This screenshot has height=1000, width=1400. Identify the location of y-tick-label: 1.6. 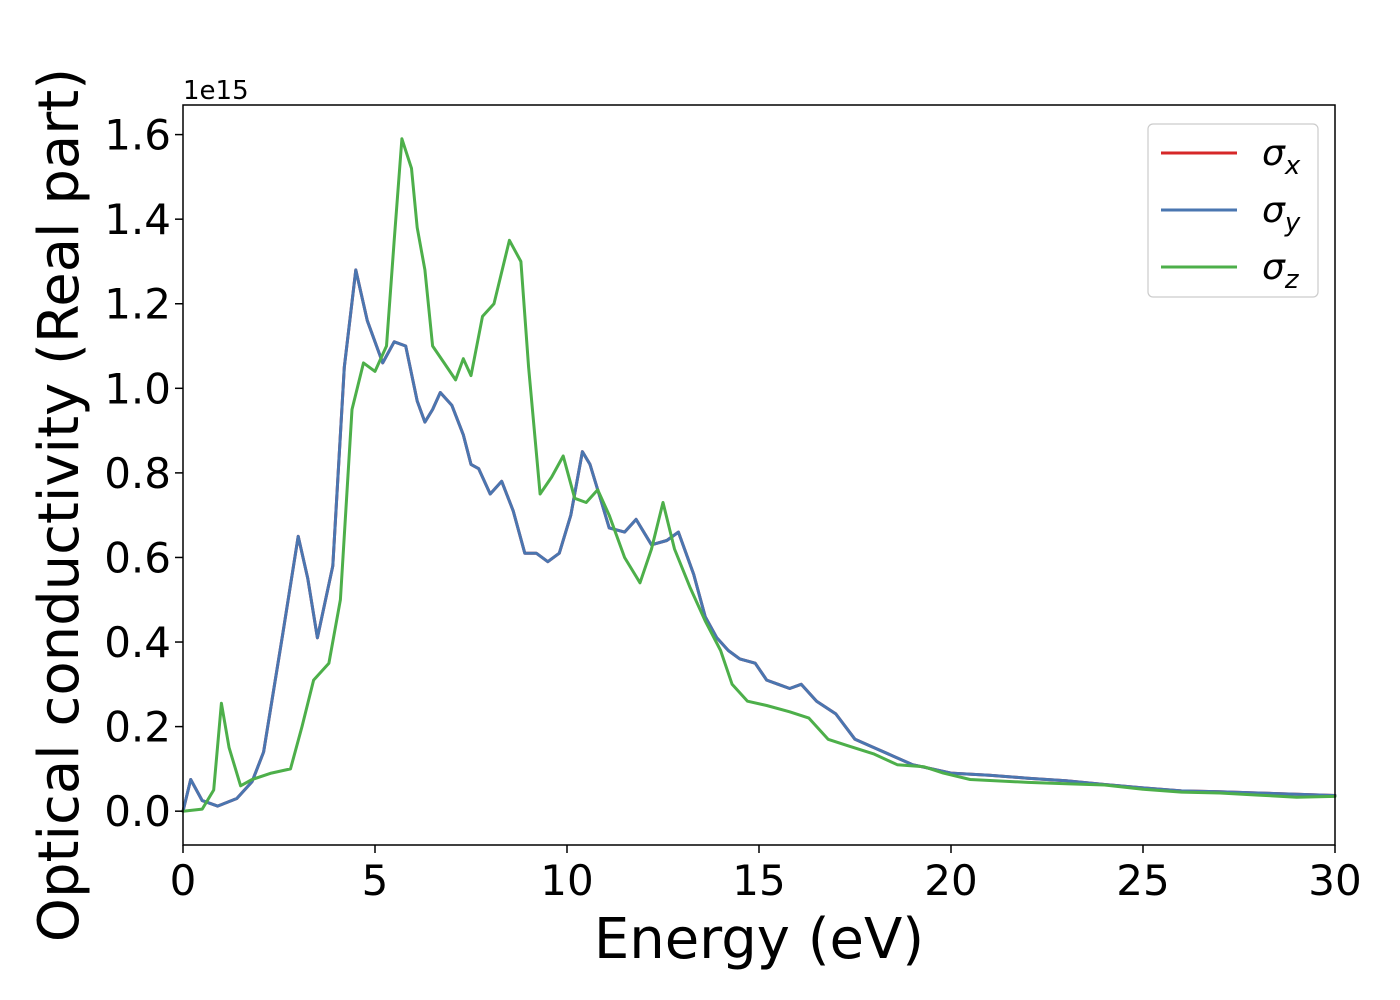
(137, 135).